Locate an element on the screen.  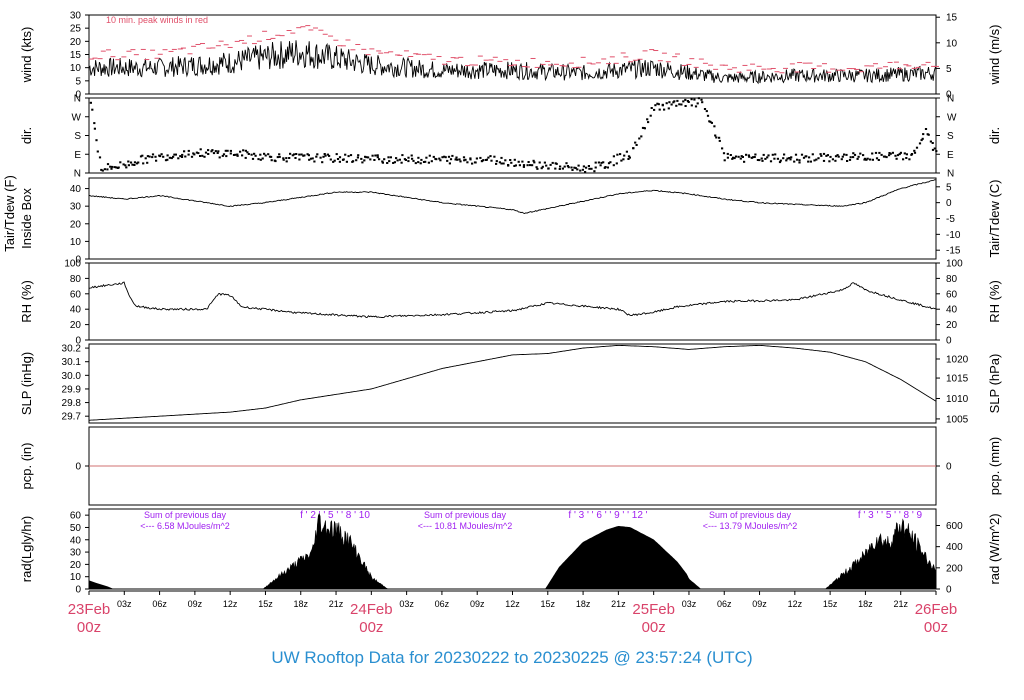
ytick-right-label-pcp: 0 is located at coordinates (949, 467).